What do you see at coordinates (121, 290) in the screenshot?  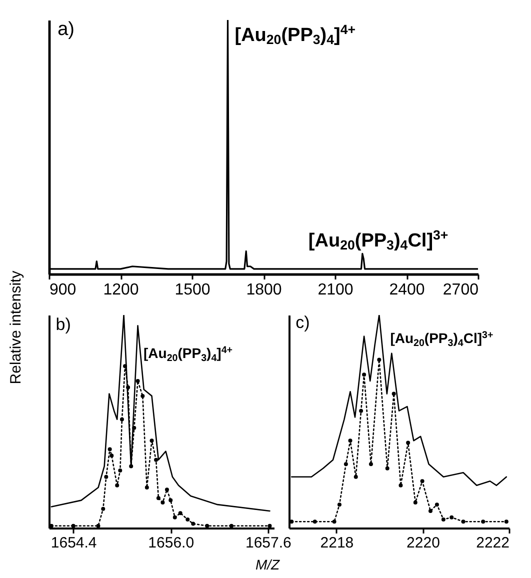 I see `x-tick-label: 1200` at bounding box center [121, 290].